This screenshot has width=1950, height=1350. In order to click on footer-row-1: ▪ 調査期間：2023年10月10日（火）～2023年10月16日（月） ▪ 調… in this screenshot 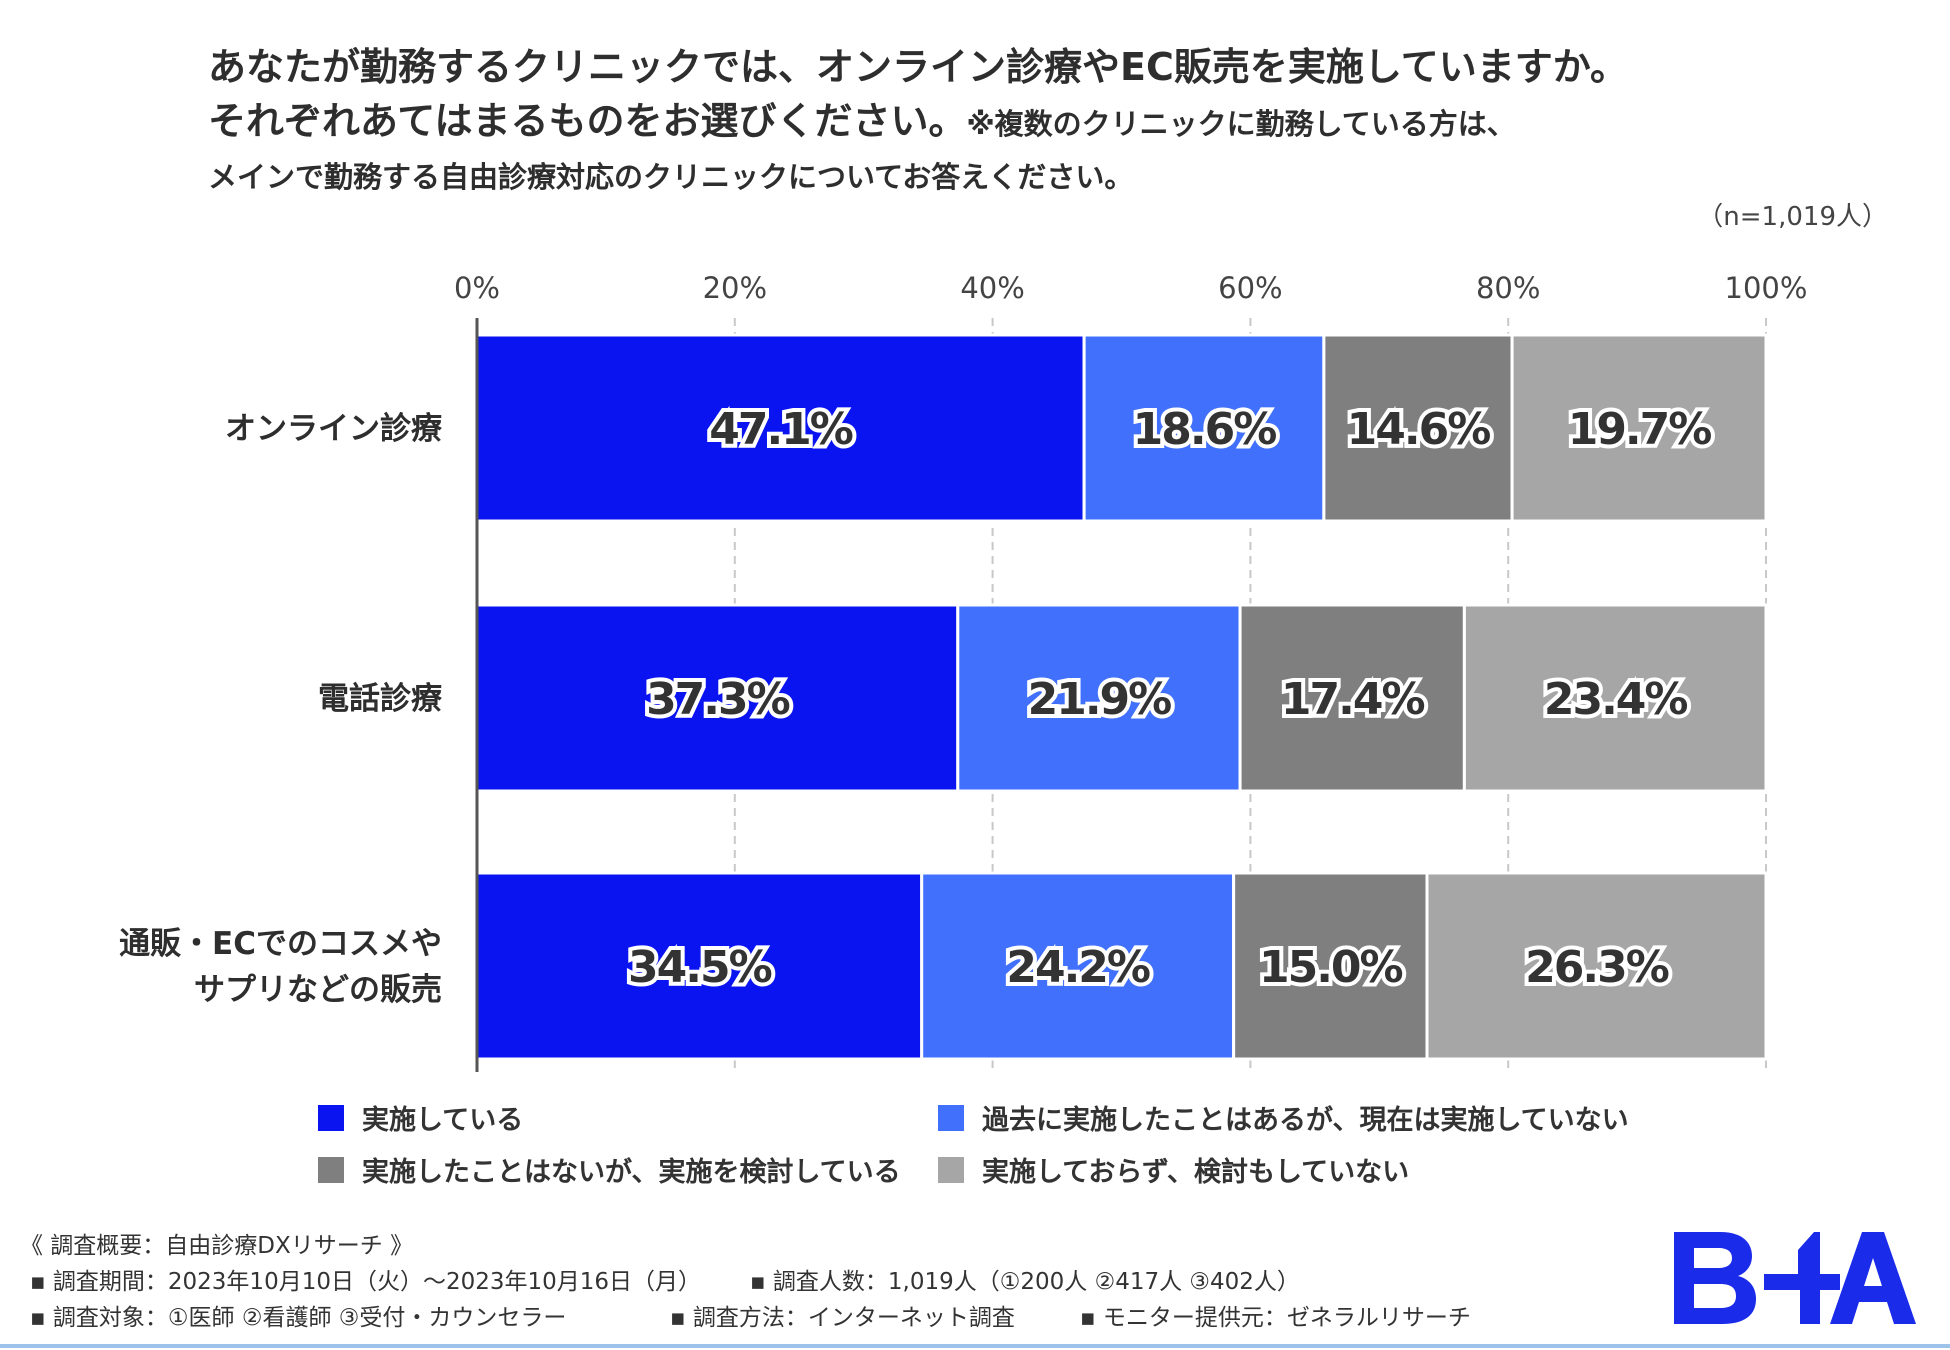, I will do `click(820, 1280)`.